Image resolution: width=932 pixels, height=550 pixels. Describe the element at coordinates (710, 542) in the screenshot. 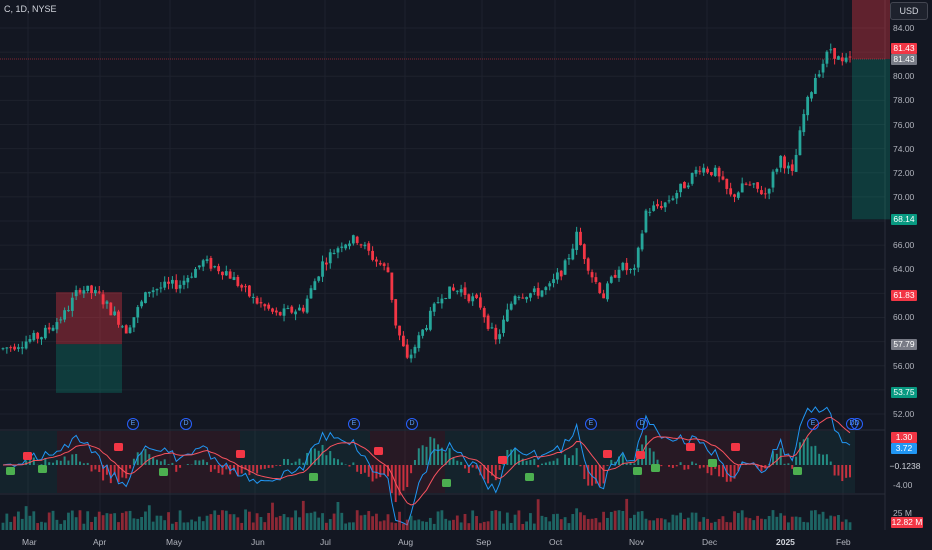

I see `time-tick: Dec` at that location.